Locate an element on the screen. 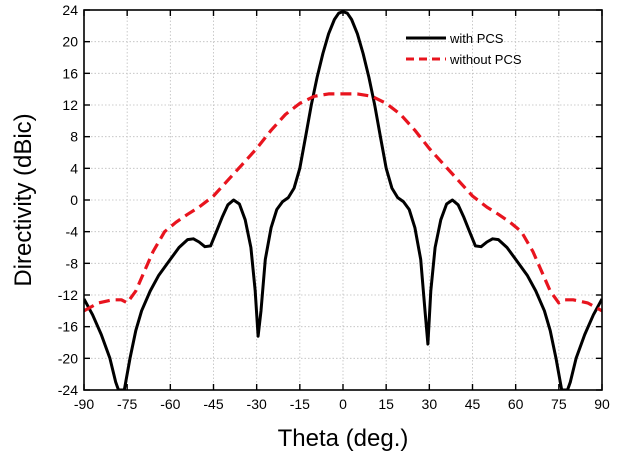 Image resolution: width=631 pixels, height=456 pixels. x-tick-label: -75 is located at coordinates (127, 404).